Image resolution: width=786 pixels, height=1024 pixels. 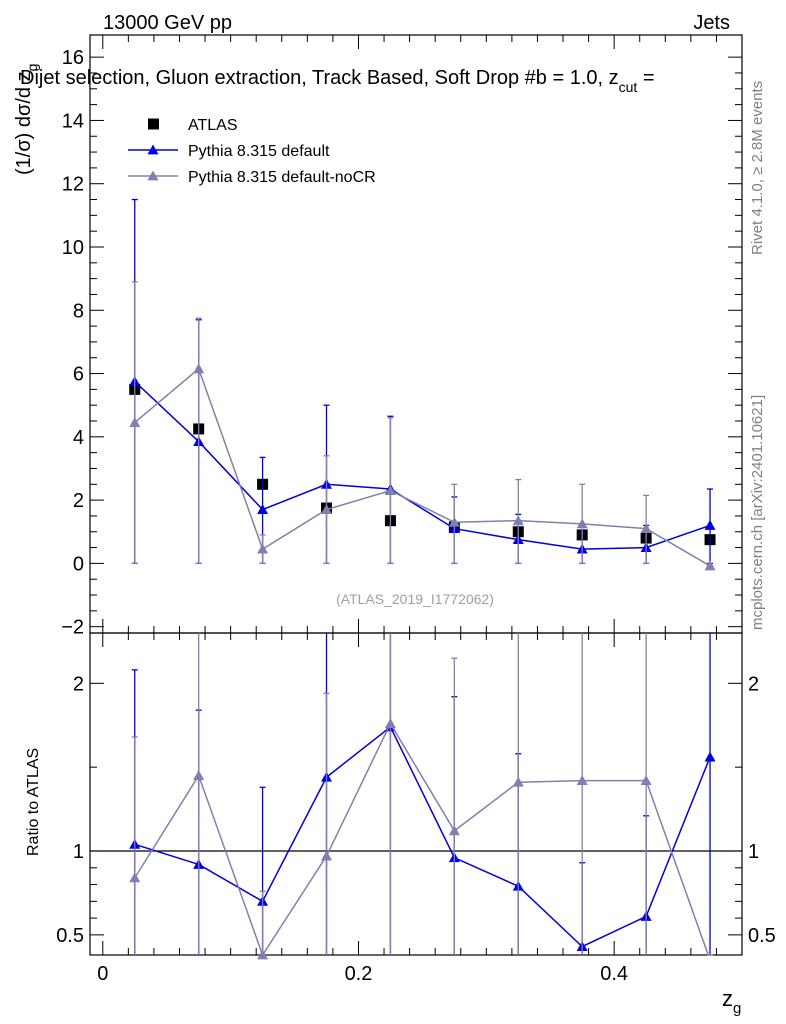 I want to click on ratio-y-tick-label-right: 1, so click(x=753, y=852).